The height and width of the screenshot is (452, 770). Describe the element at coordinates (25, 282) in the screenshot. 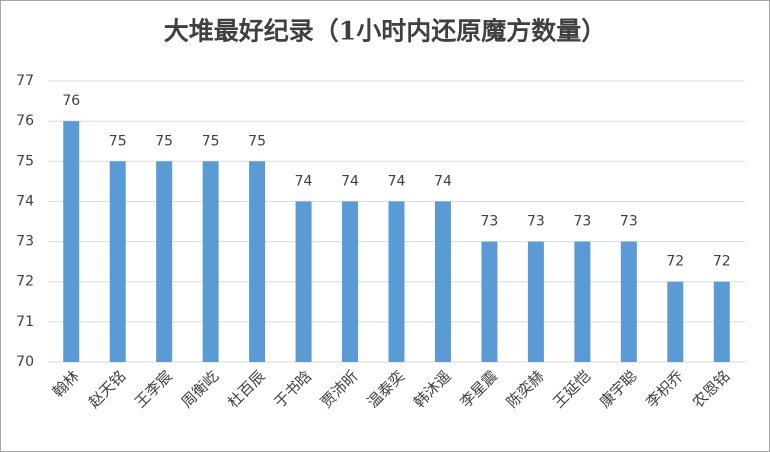

I see `y-tick-label: 72` at that location.